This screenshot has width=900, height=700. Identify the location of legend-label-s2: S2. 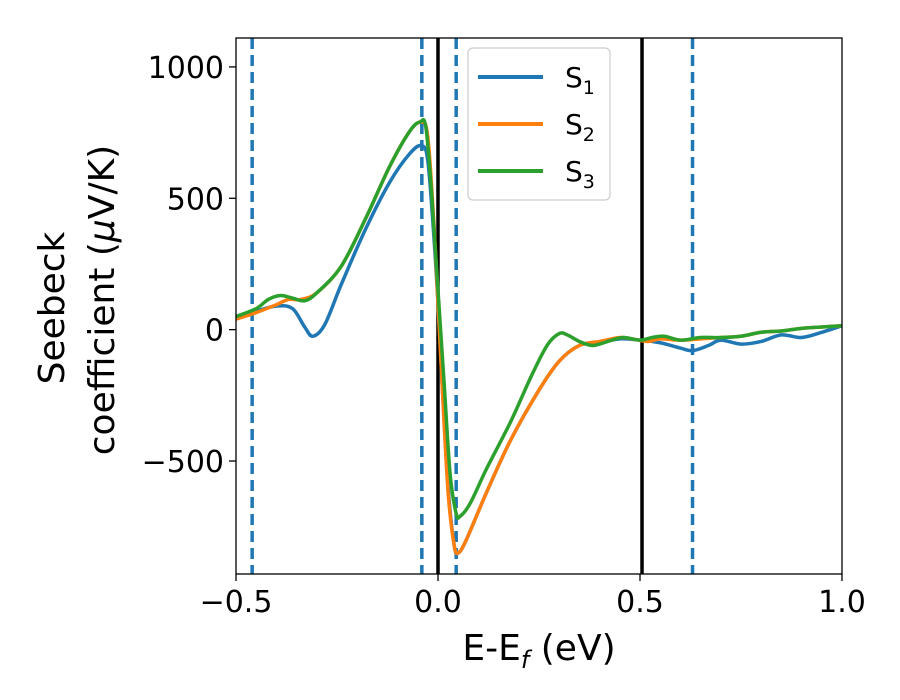
(580, 127).